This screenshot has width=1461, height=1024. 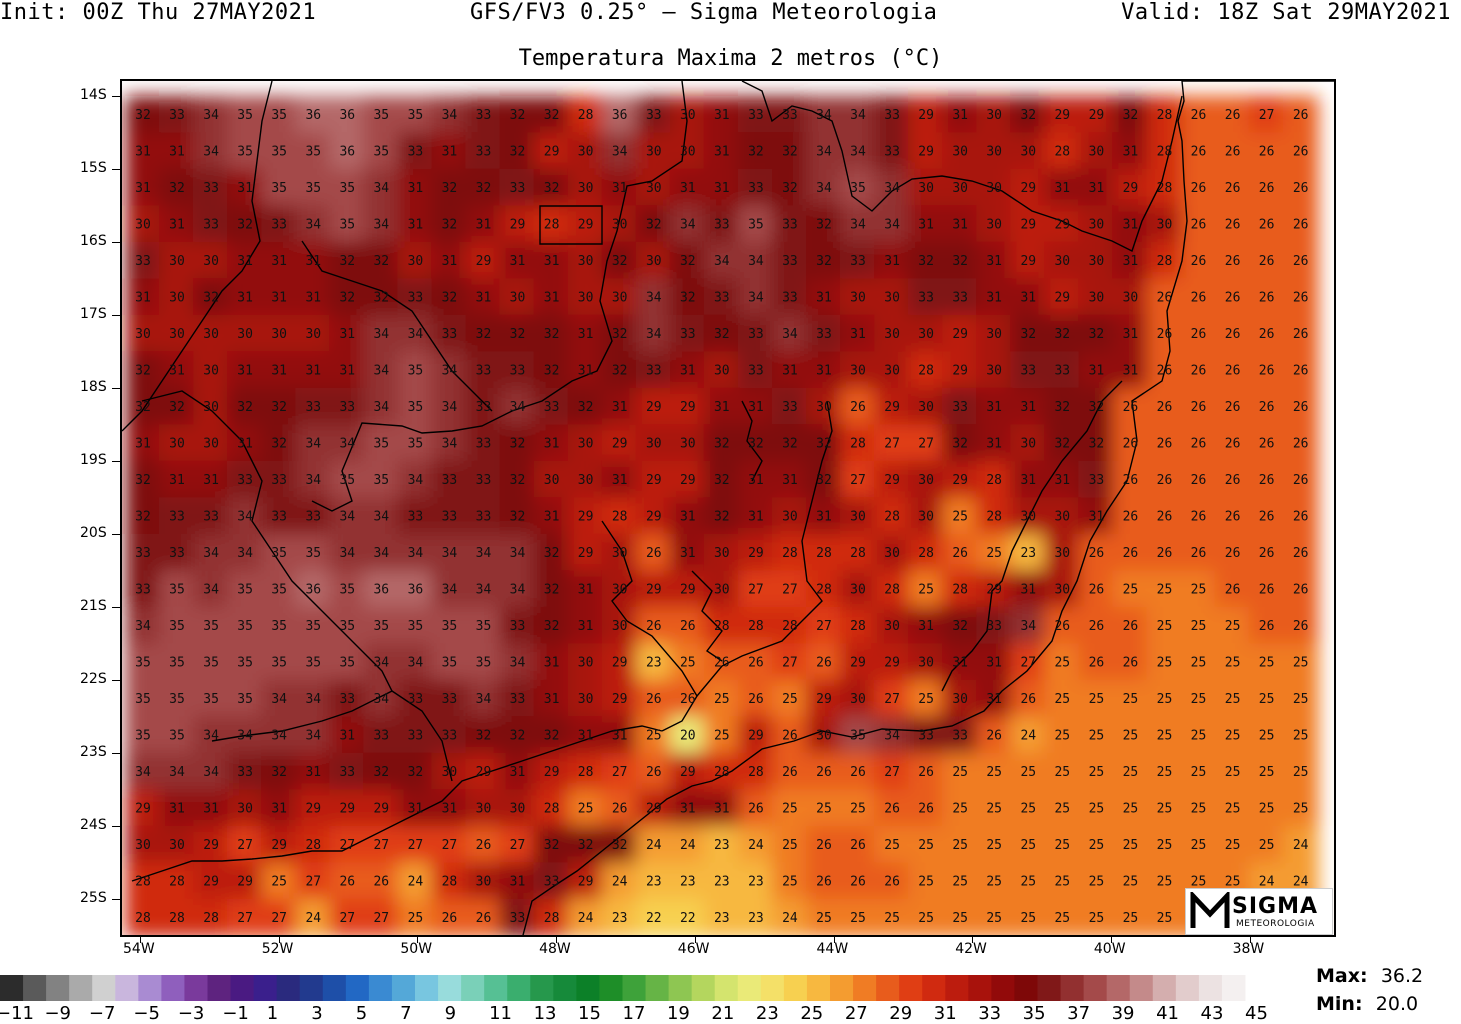 What do you see at coordinates (1259, 911) in the screenshot?
I see `sigma-logo: SIGMA METEOROLOGIA` at bounding box center [1259, 911].